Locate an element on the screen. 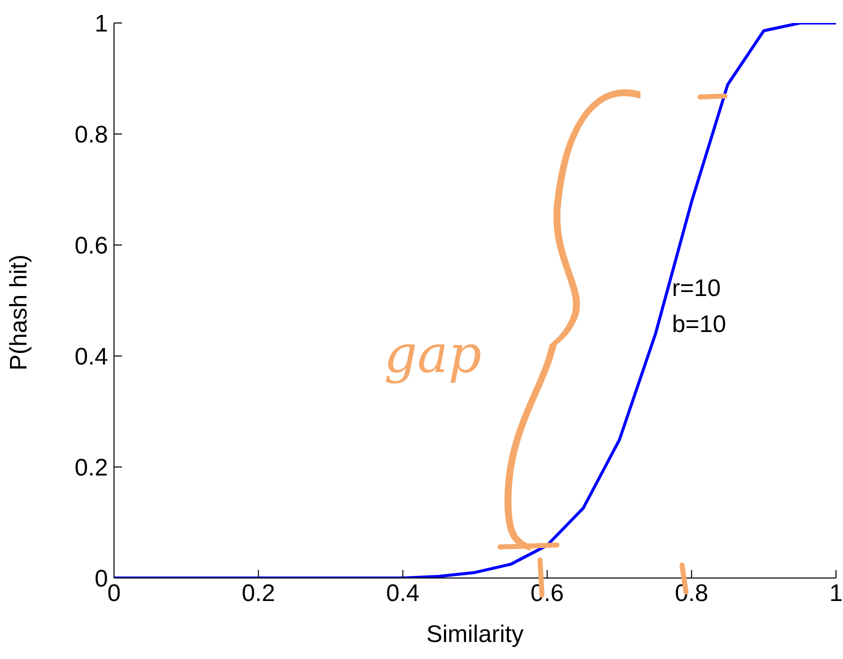 The image size is (843, 659). y-tick-label: 0.4 is located at coordinates (91, 357).